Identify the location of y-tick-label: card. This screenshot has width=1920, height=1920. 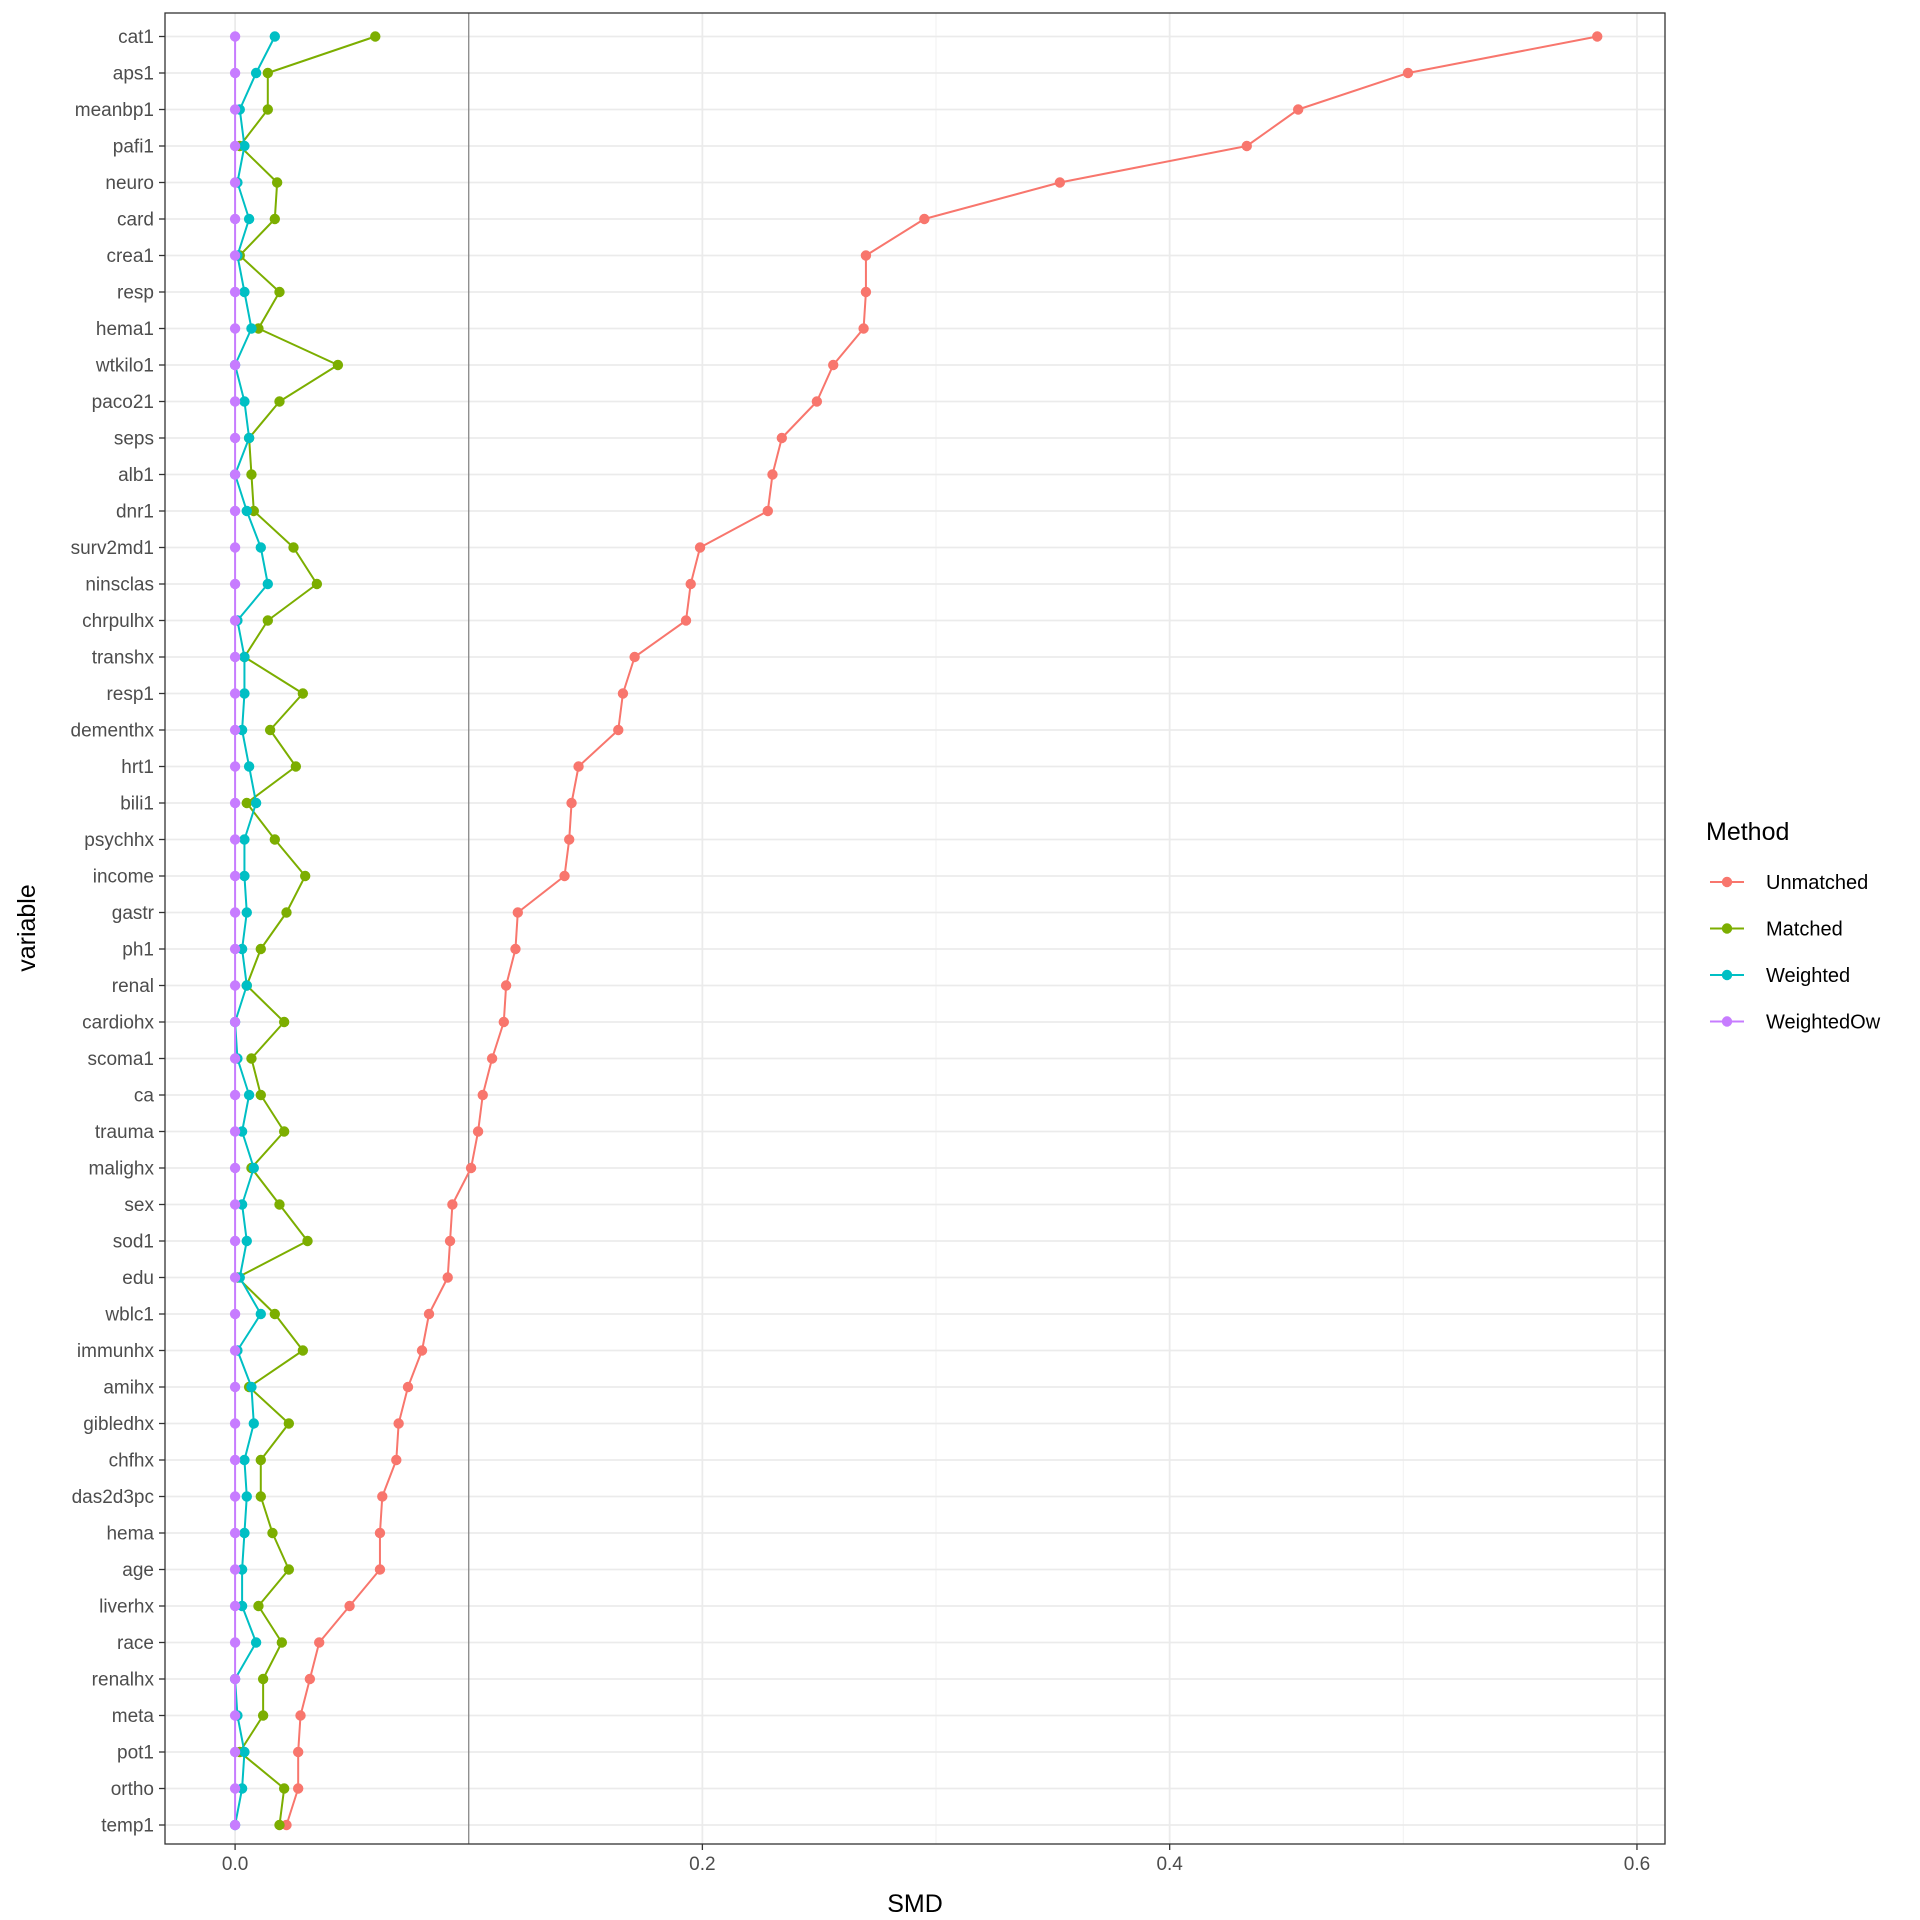
(135, 220).